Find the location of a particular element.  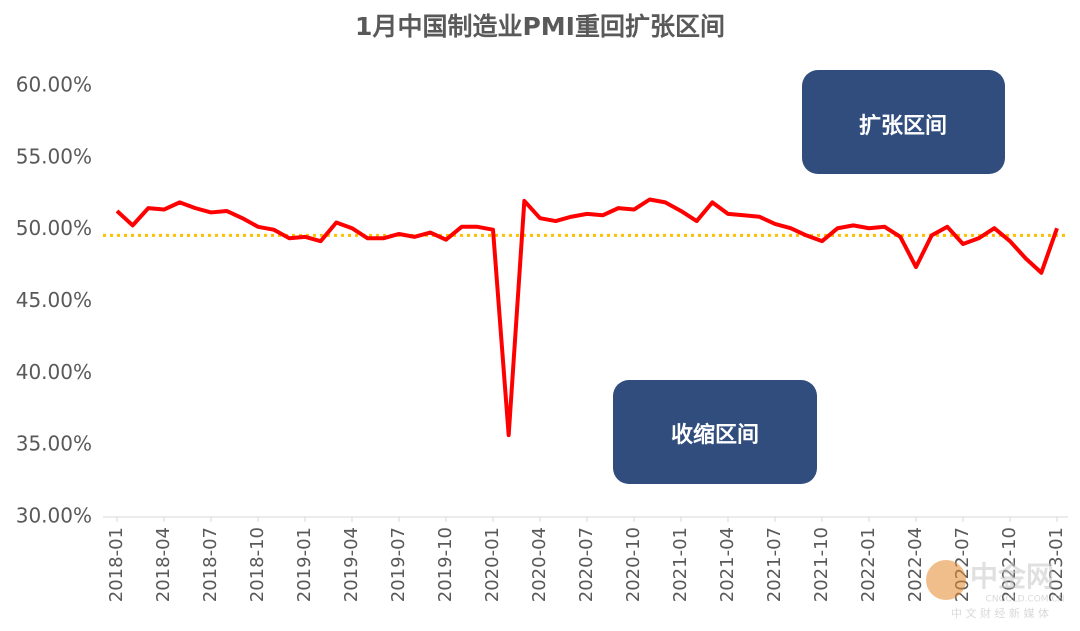

x-tick-label: 2021-10 is located at coordinates (821, 564).